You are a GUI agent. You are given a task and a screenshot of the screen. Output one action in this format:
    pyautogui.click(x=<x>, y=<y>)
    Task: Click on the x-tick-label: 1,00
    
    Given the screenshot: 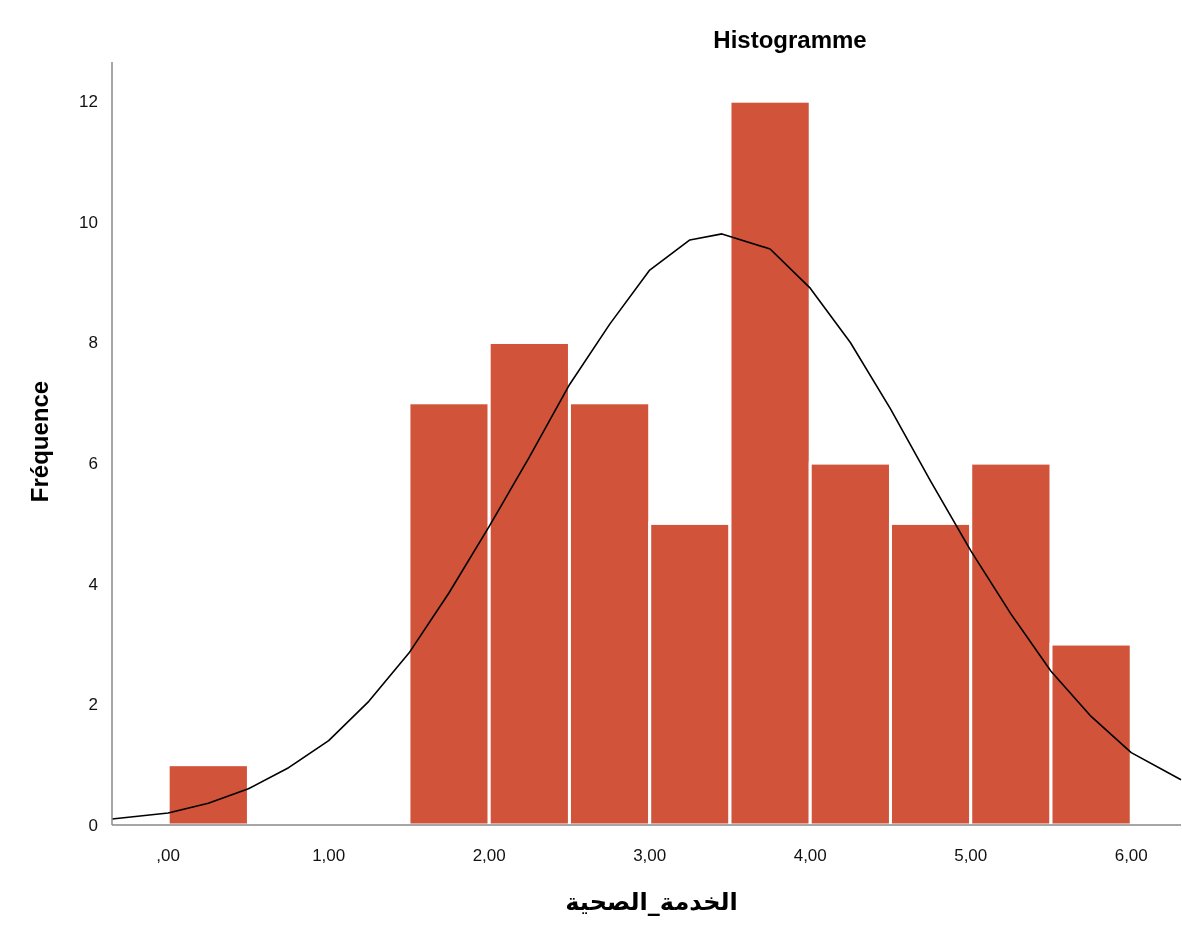 What is the action you would take?
    pyautogui.click(x=329, y=855)
    